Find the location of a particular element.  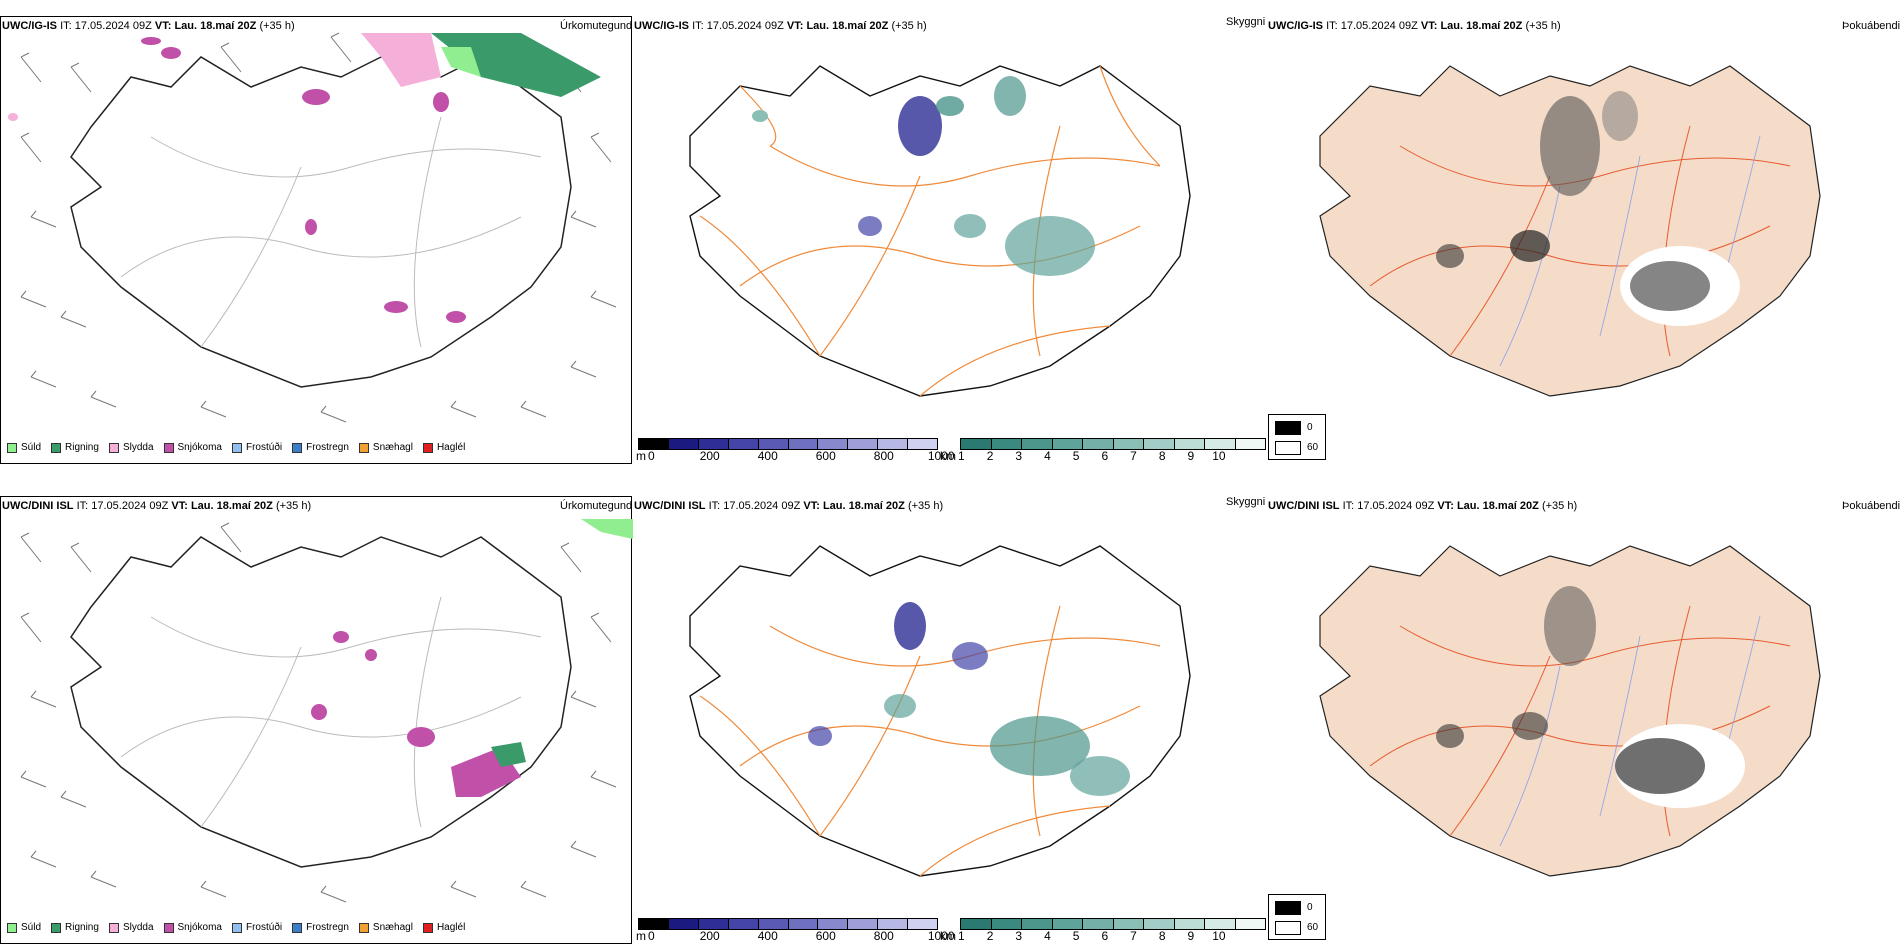

cloud-base-colorbar-bottom is located at coordinates (788, 924).